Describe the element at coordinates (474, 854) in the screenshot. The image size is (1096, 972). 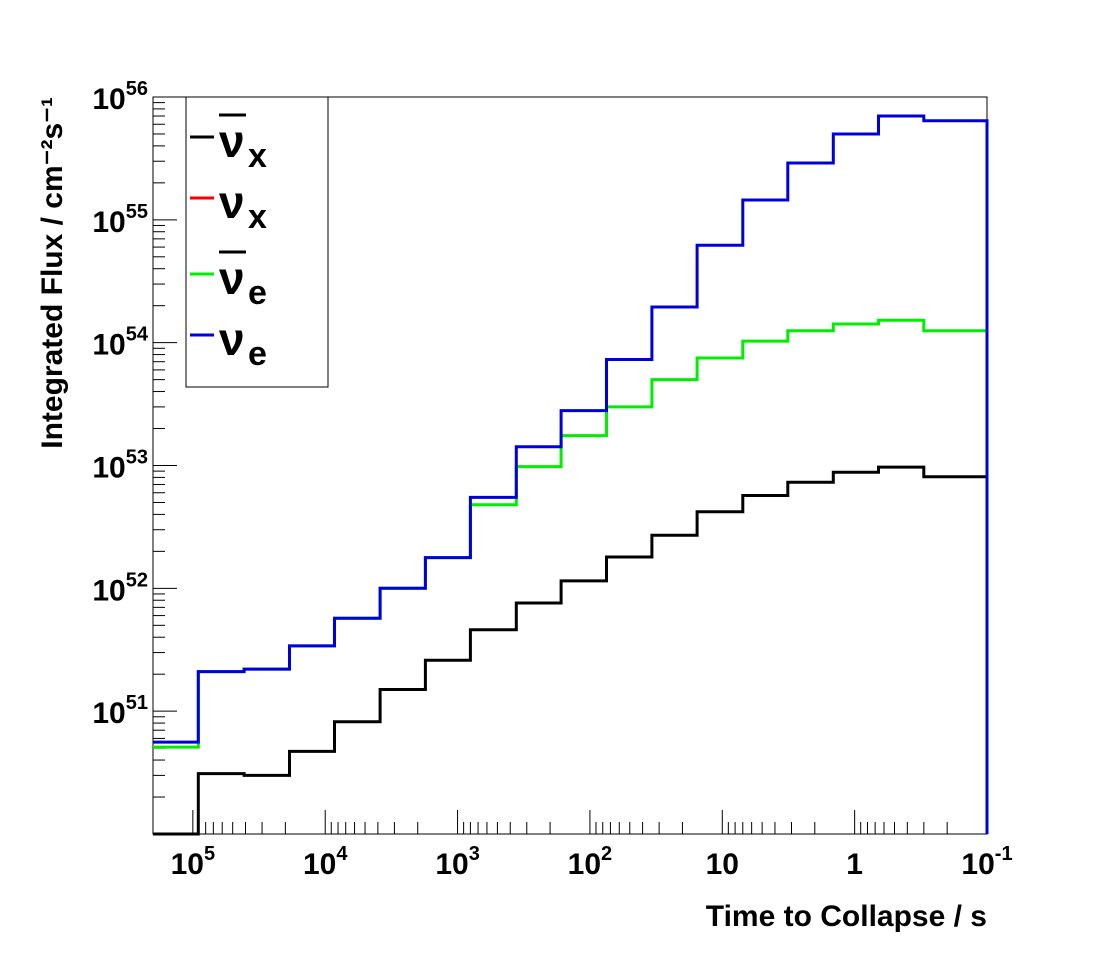
I see `x-tick-label-exponent: 3` at that location.